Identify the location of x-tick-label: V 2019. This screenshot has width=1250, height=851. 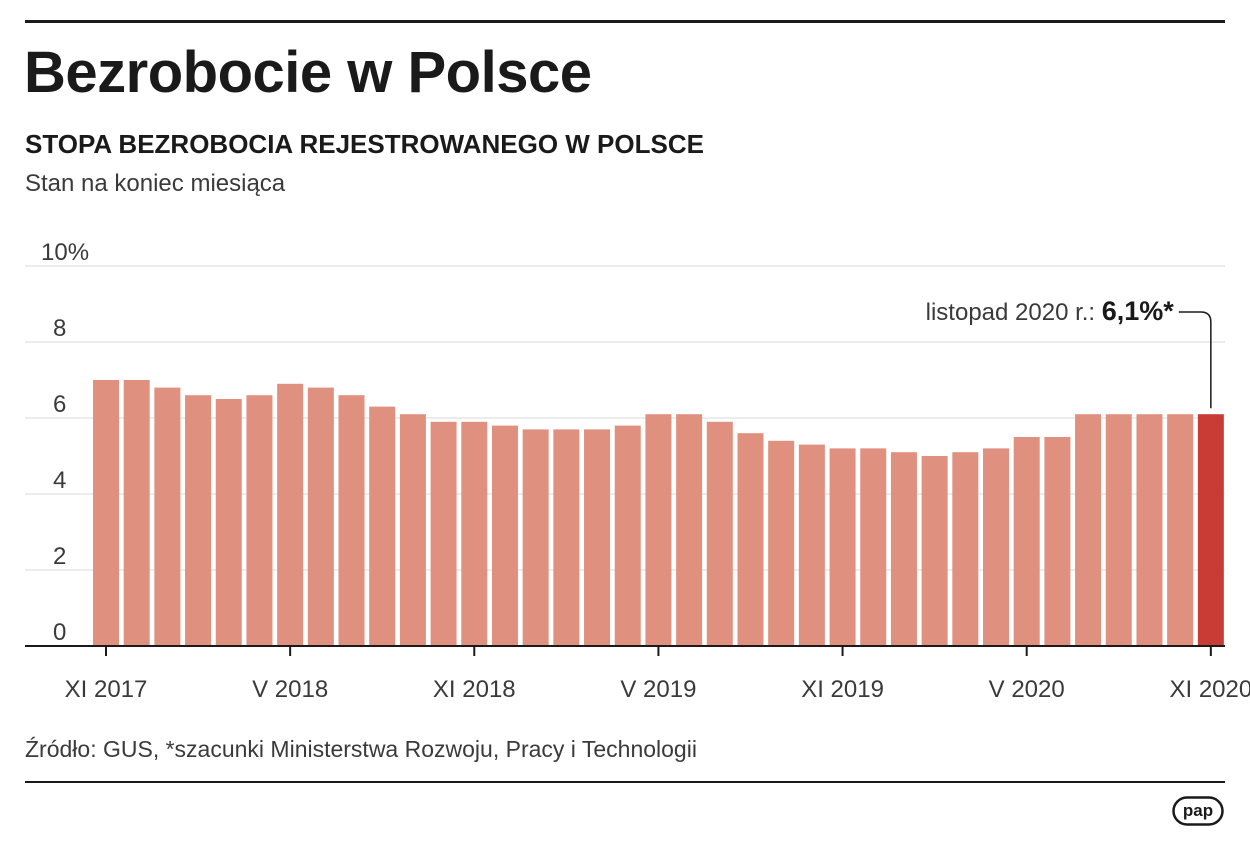
(658, 689).